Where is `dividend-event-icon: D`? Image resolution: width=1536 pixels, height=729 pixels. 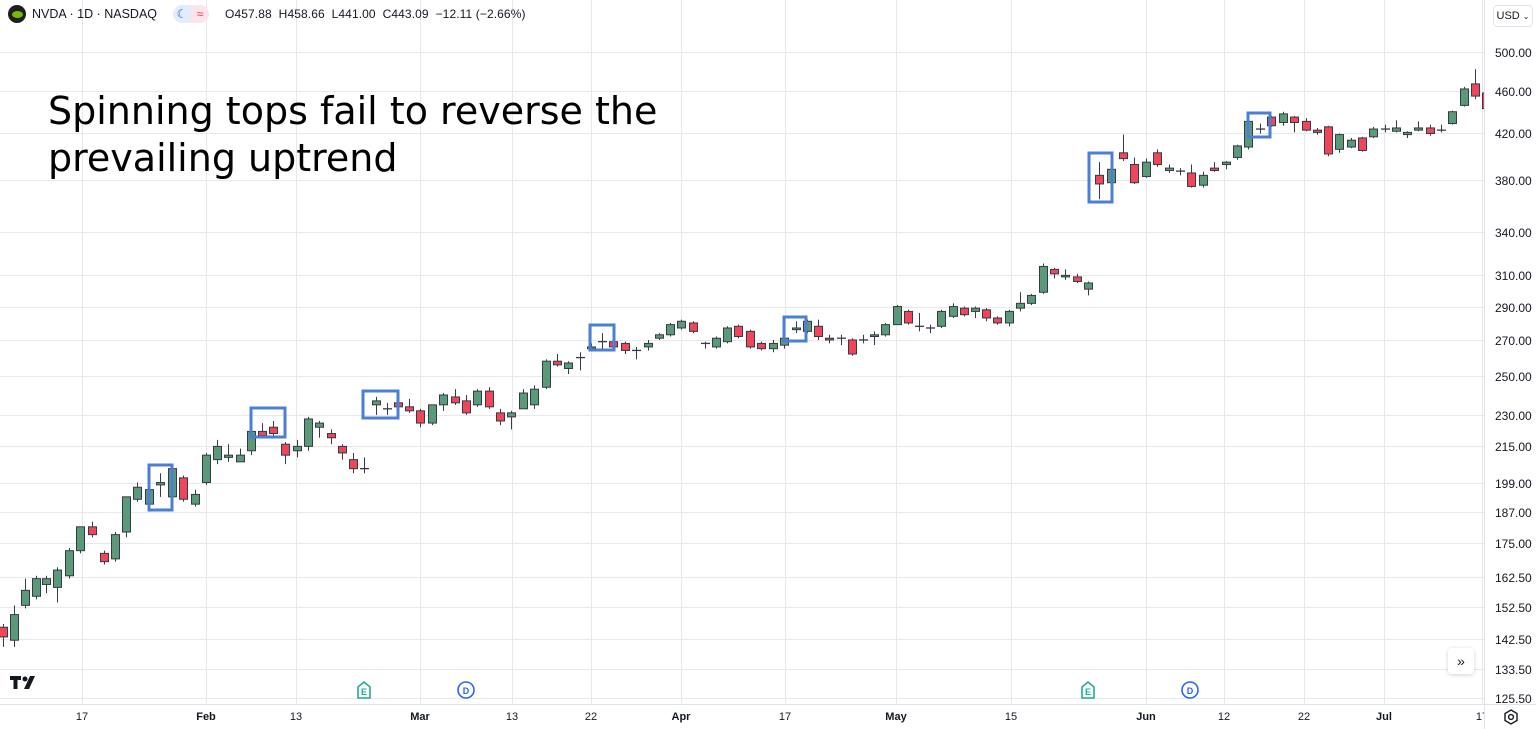 dividend-event-icon: D is located at coordinates (466, 692).